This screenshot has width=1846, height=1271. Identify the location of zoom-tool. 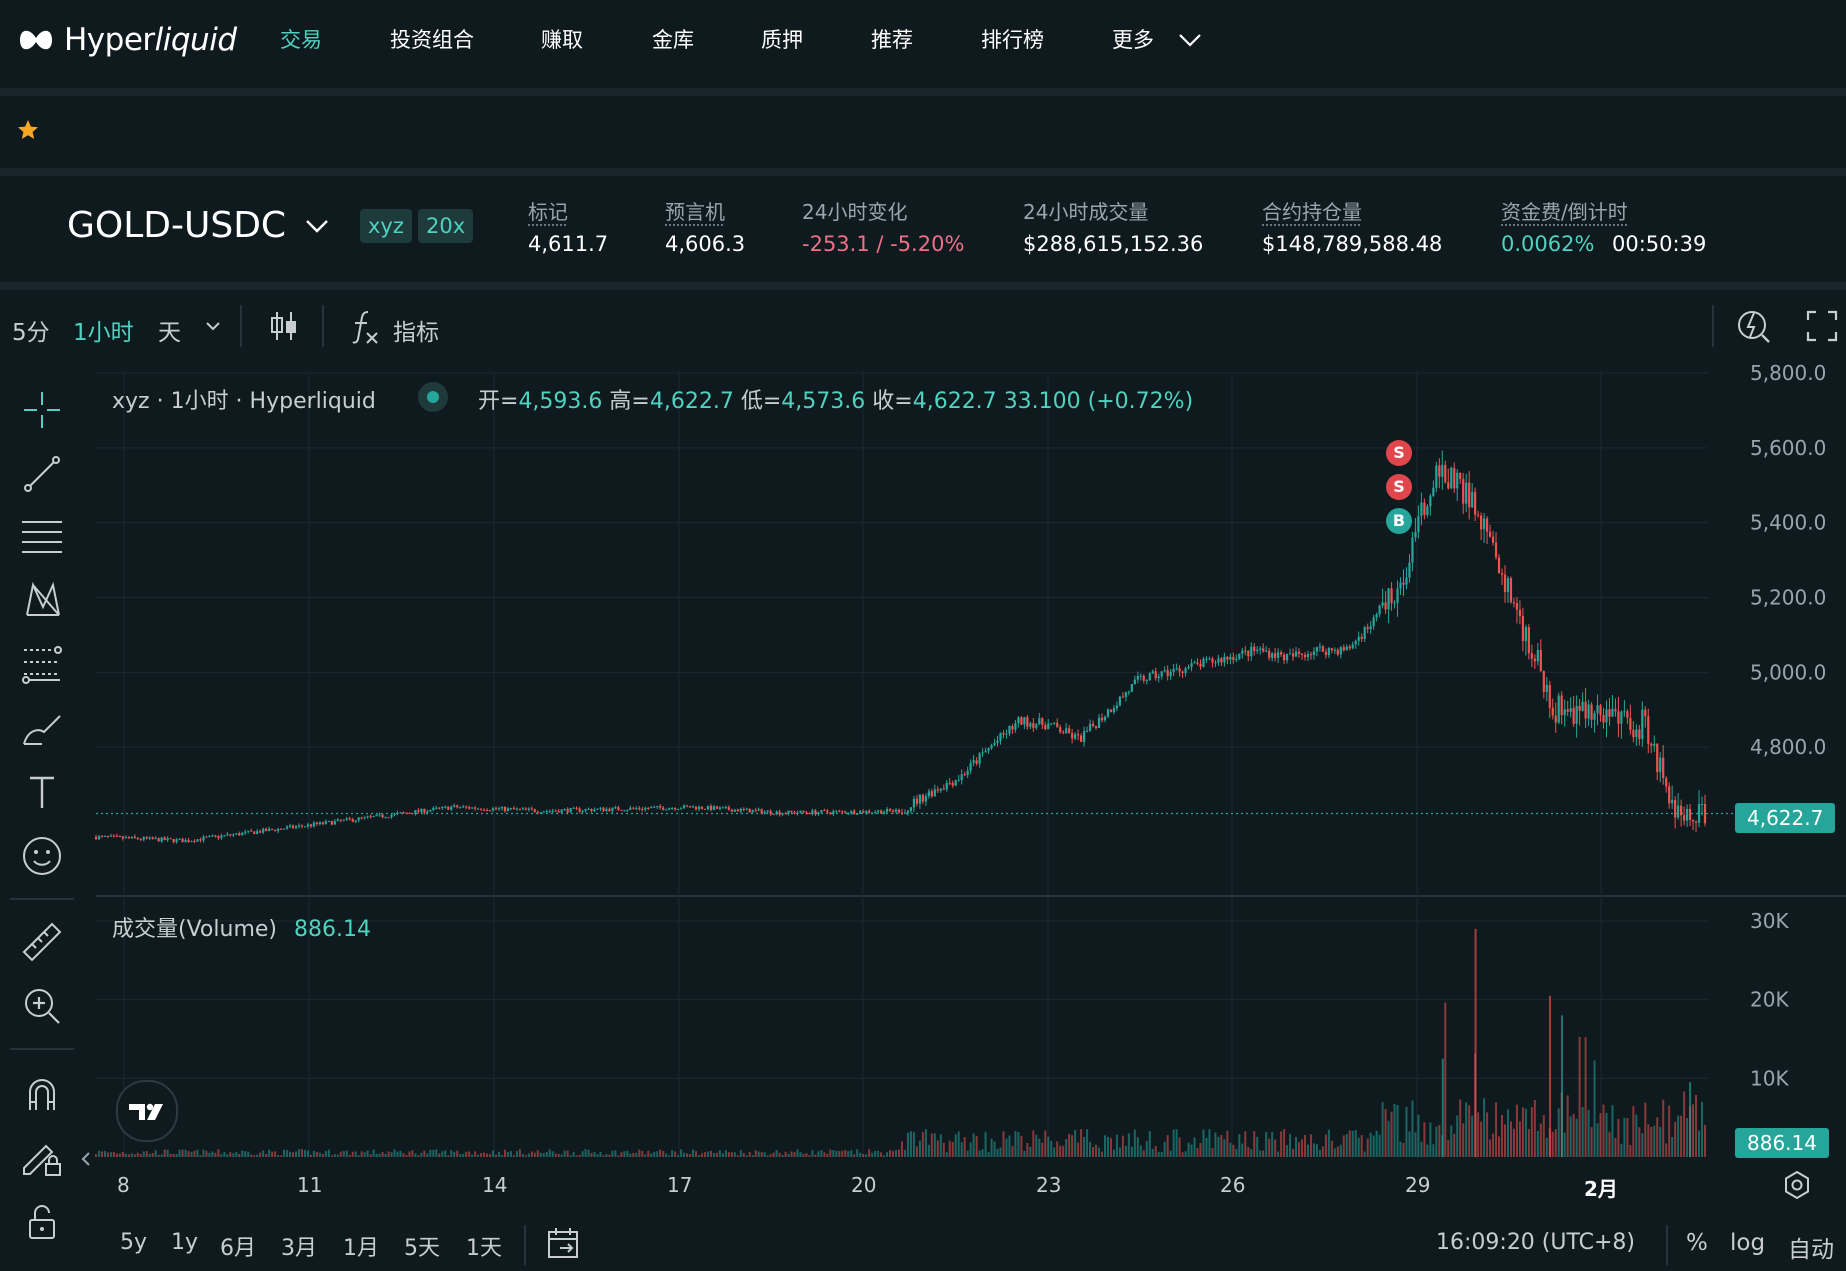
(42, 1006).